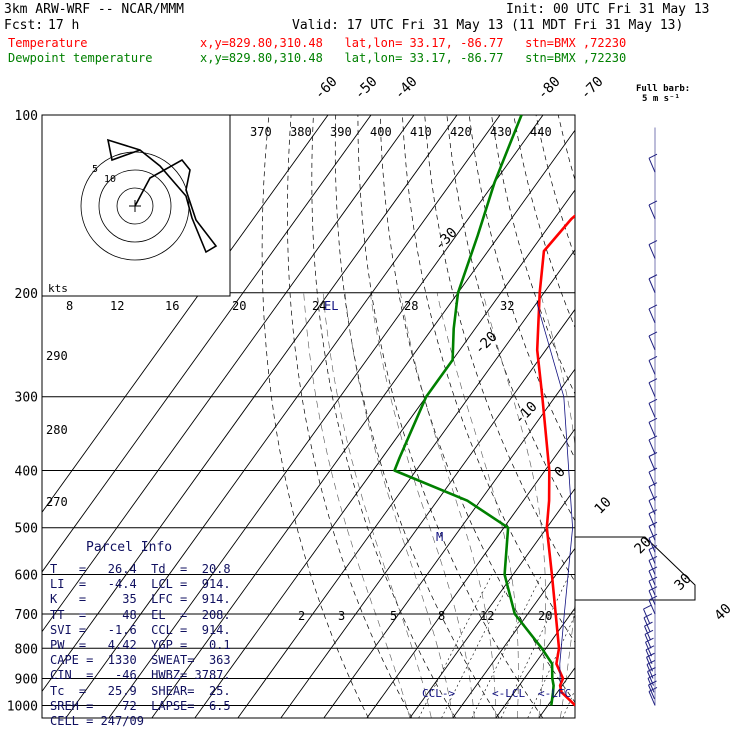 This screenshot has width=740, height=740. What do you see at coordinates (26, 615) in the screenshot?
I see `pressure-tick-label: 700` at bounding box center [26, 615].